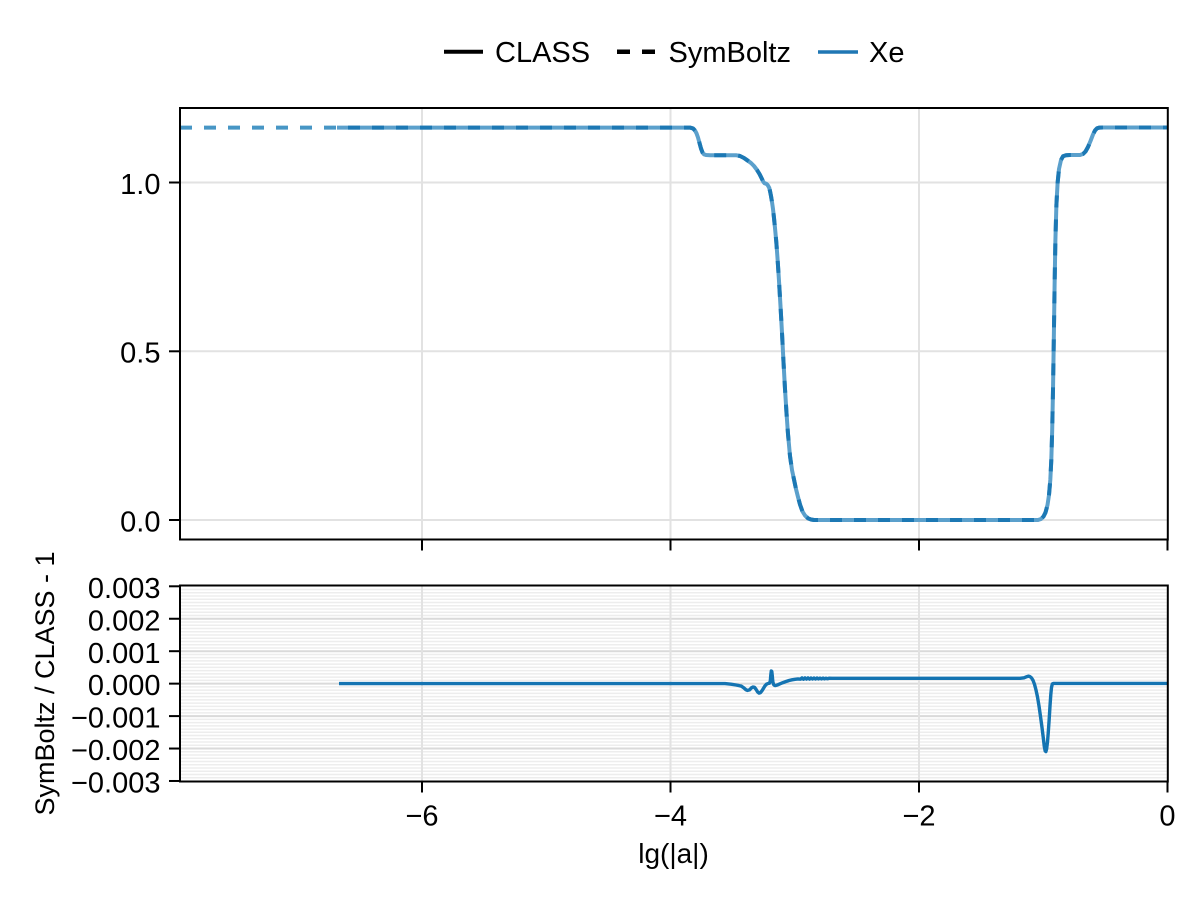 Image resolution: width=1200 pixels, height=900 pixels. What do you see at coordinates (140, 185) in the screenshot?
I see `svg-text: 1.0` at bounding box center [140, 185].